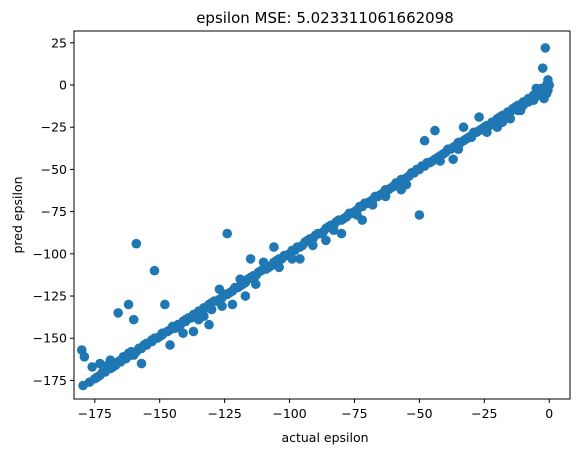  Describe the element at coordinates (354, 413) in the screenshot. I see `x-tick-label: −75` at that location.